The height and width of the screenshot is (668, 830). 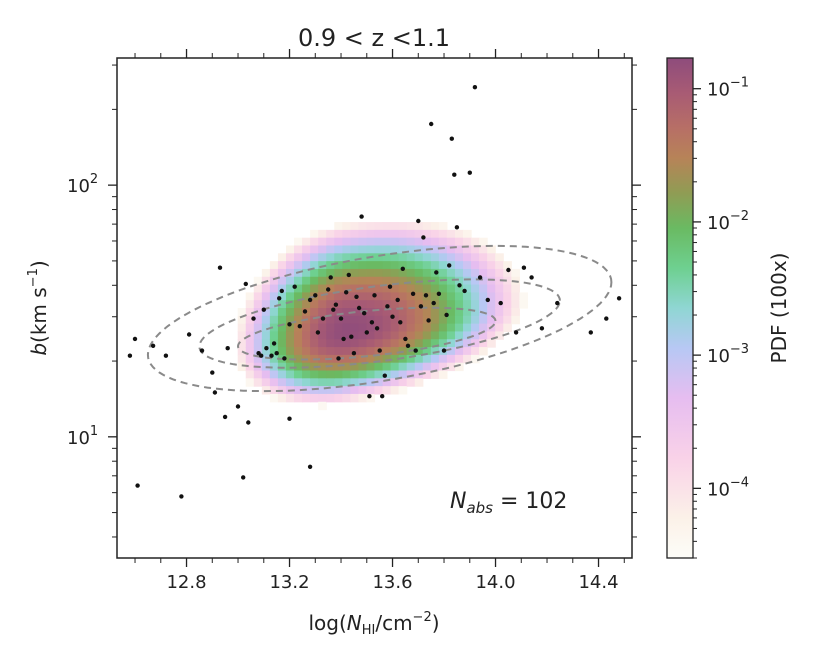 I want to click on contour-inner, so click(x=366, y=333).